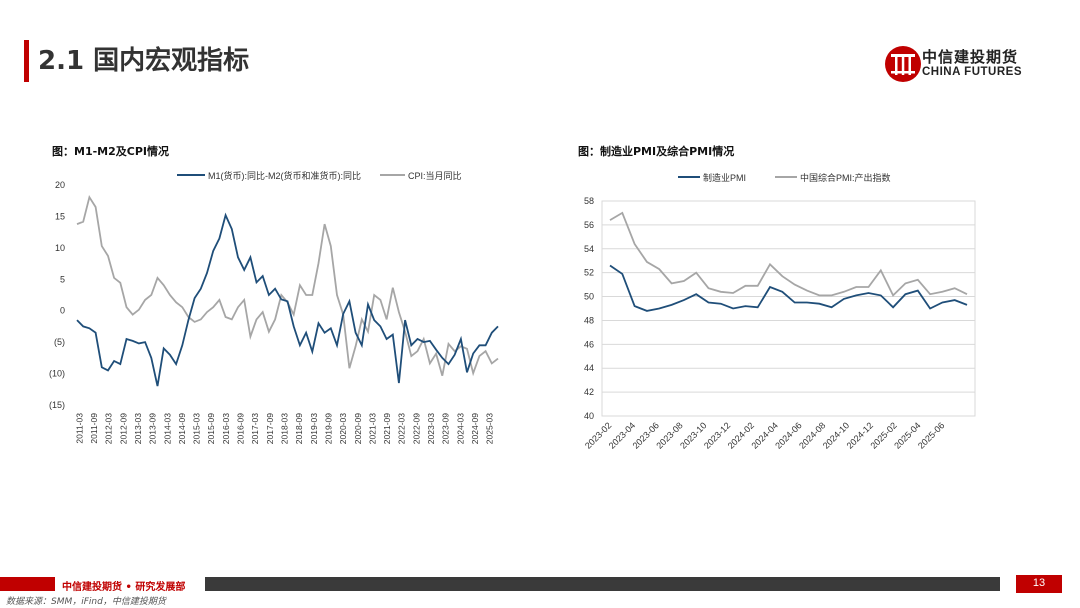  What do you see at coordinates (109, 428) in the screenshot?
I see `x-tick-label: 2012-03` at bounding box center [109, 428].